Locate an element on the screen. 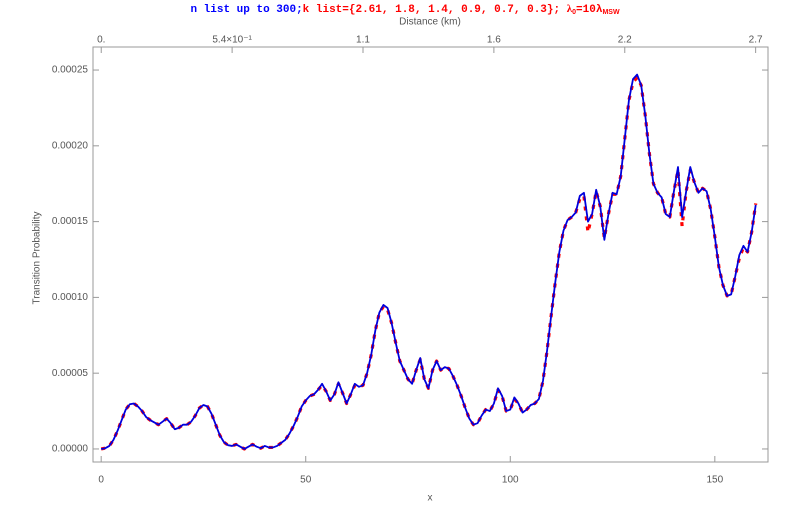  top-tick-label: 0. is located at coordinates (101, 40).